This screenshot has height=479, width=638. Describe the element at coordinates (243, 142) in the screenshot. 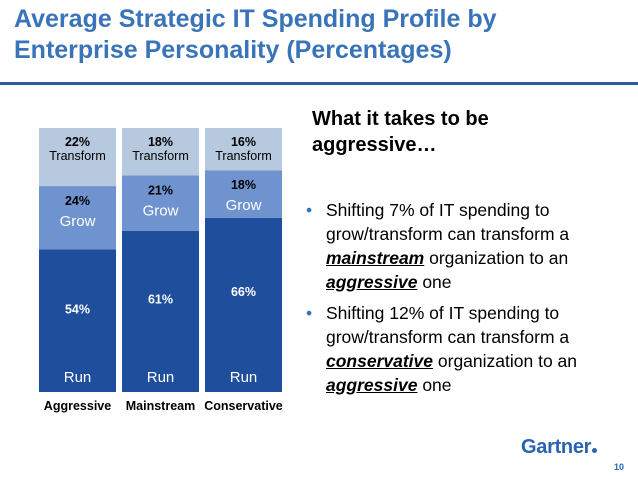

I see `data-label: 16%` at that location.